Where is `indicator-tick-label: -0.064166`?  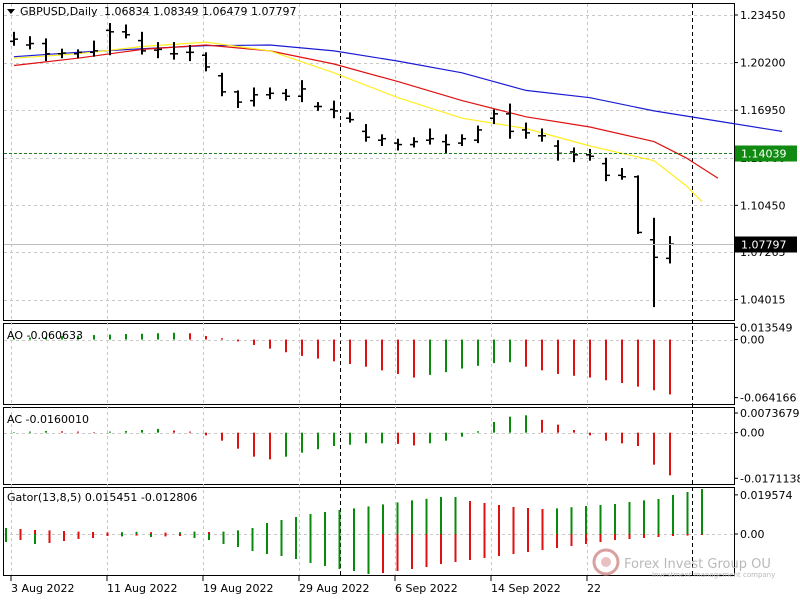
indicator-tick-label: -0.064166 is located at coordinates (768, 398).